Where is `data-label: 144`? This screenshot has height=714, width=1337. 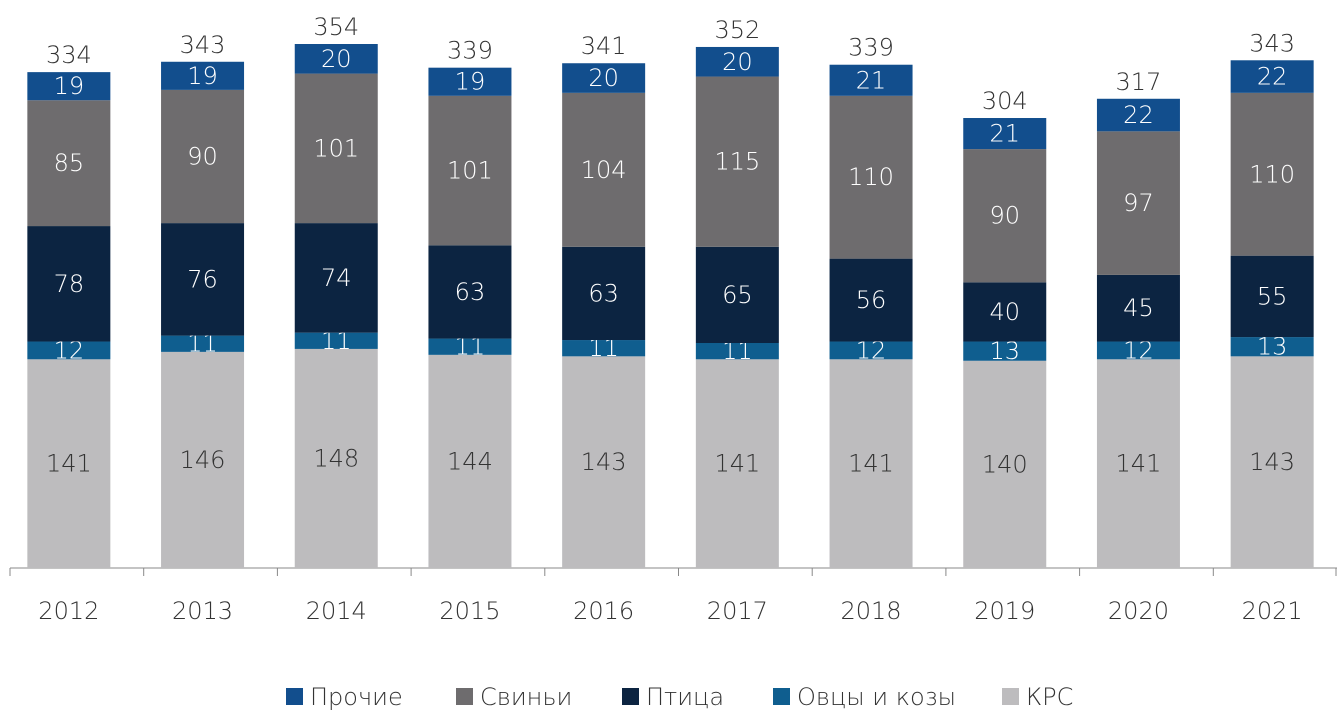
data-label: 144 is located at coordinates (470, 461).